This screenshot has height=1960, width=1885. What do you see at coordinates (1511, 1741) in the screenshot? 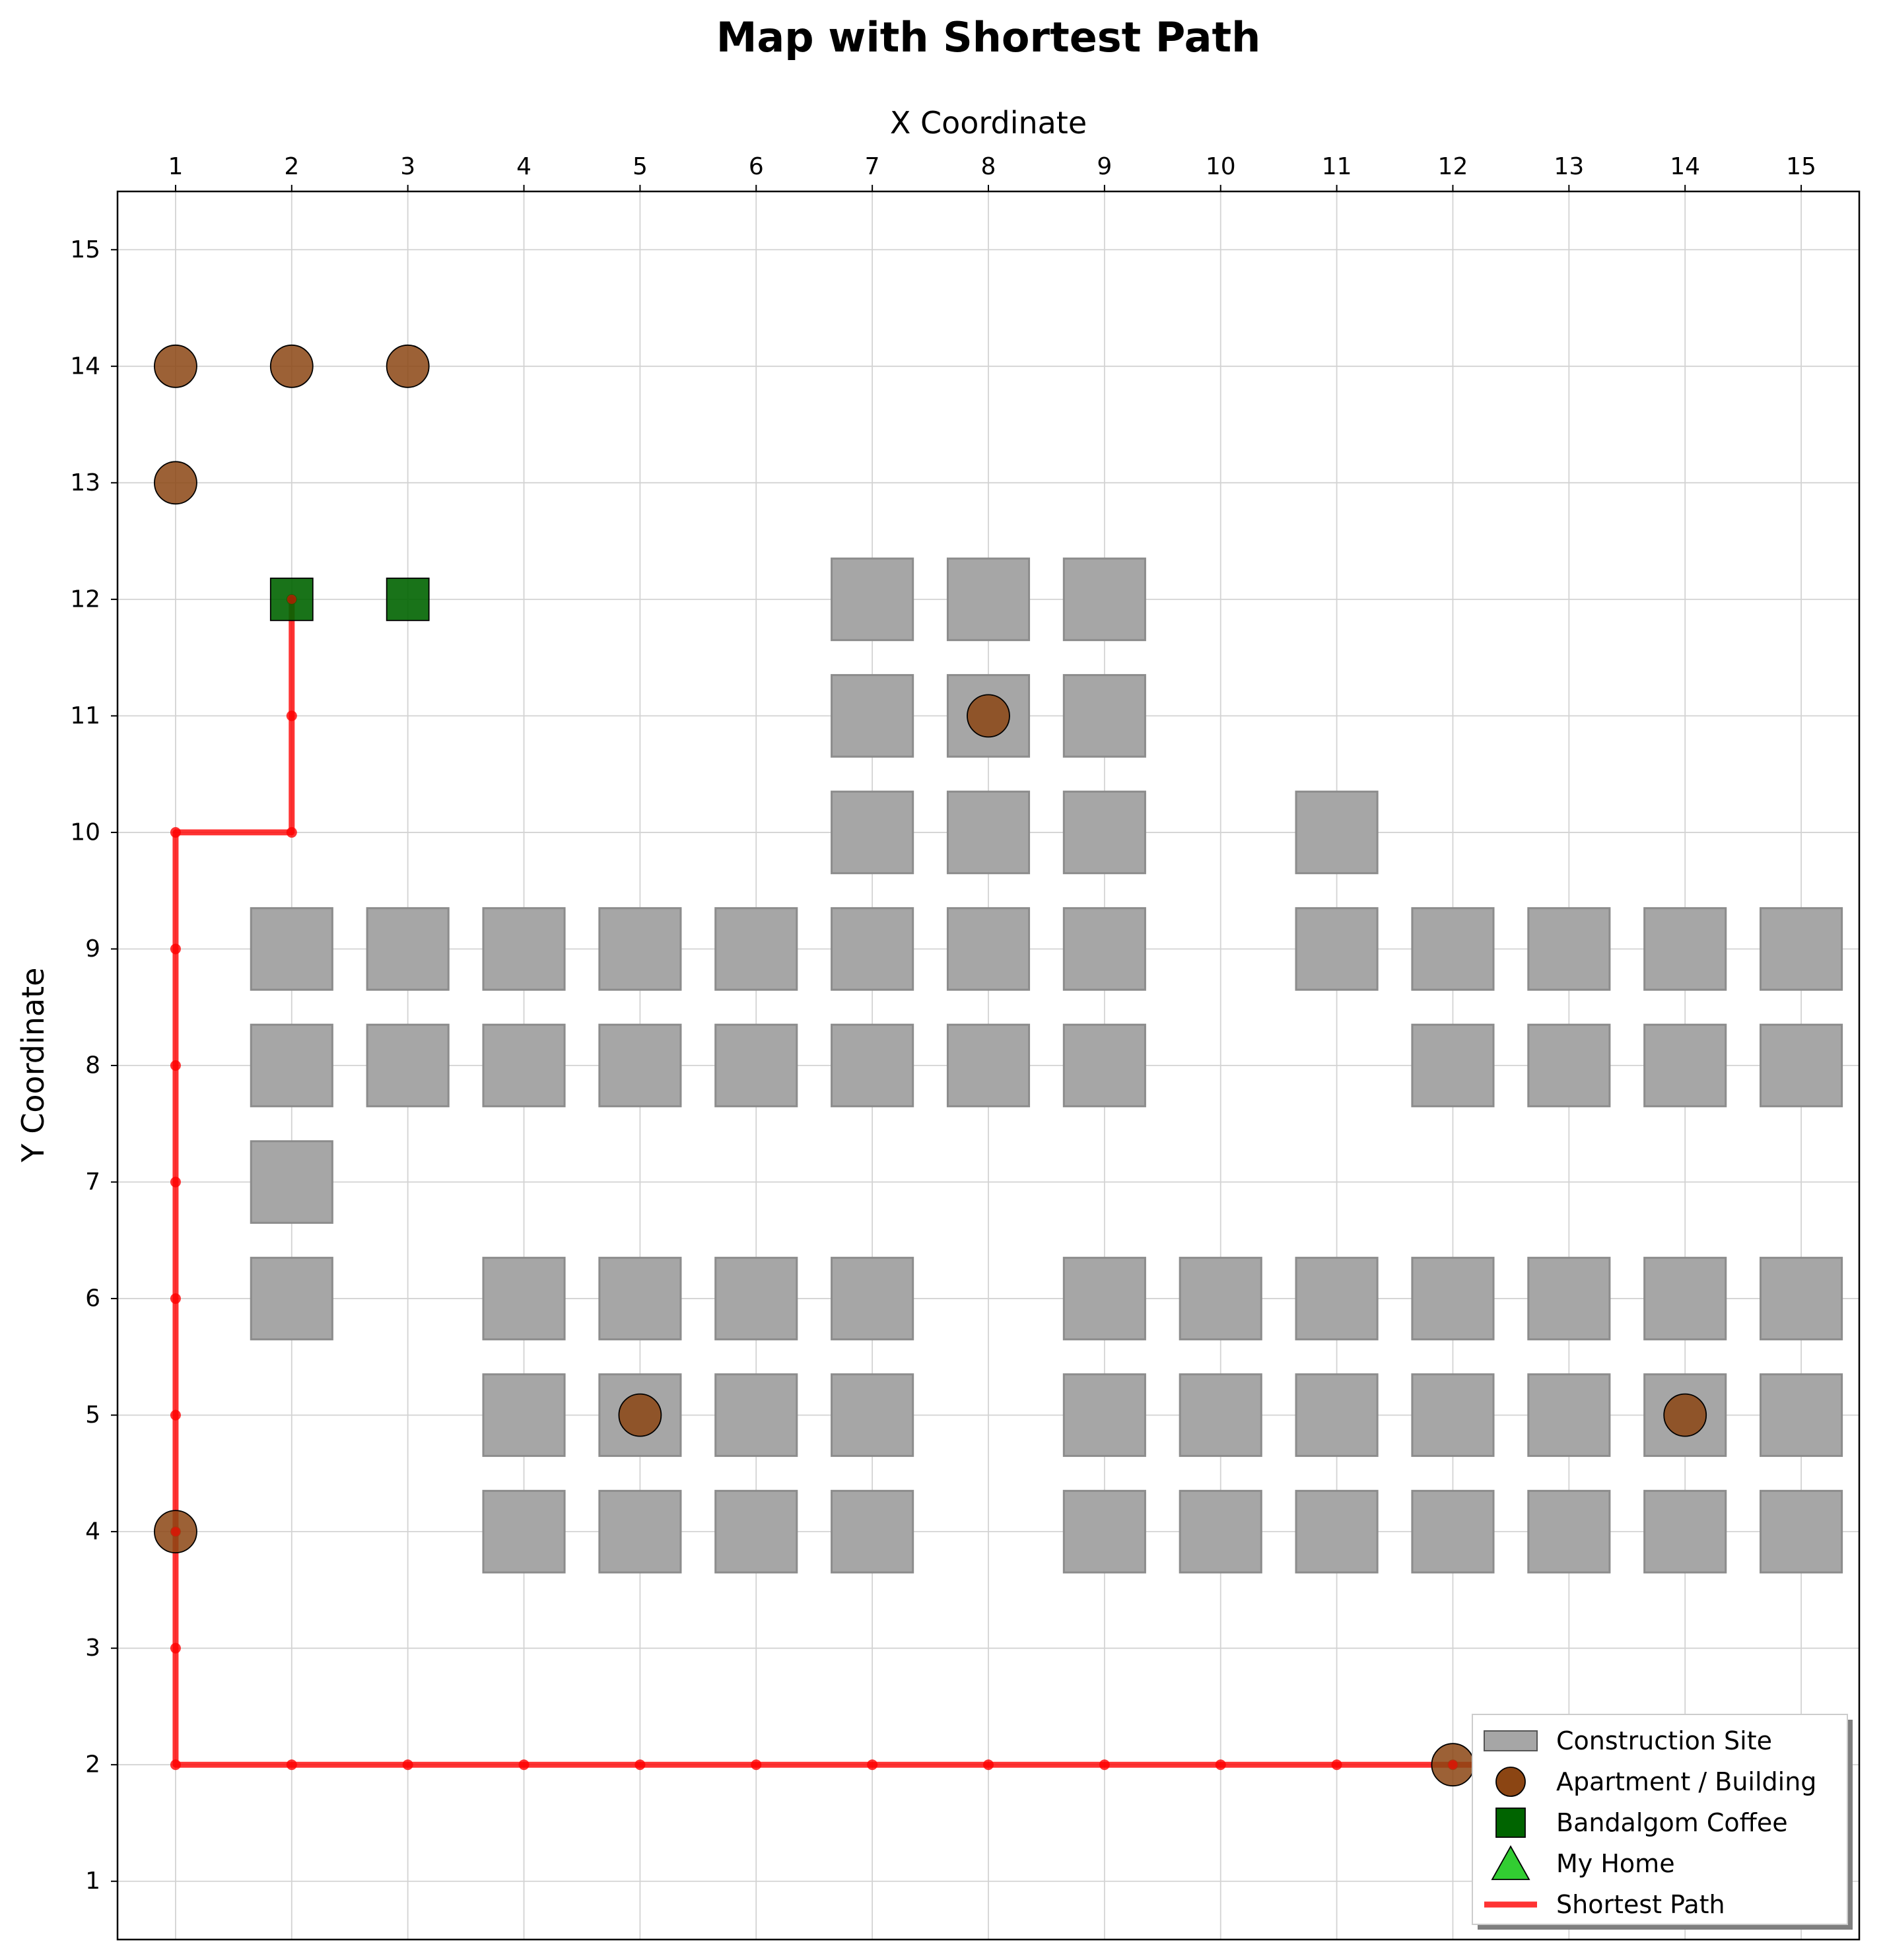
I see `legend-construction-swatch` at bounding box center [1511, 1741].